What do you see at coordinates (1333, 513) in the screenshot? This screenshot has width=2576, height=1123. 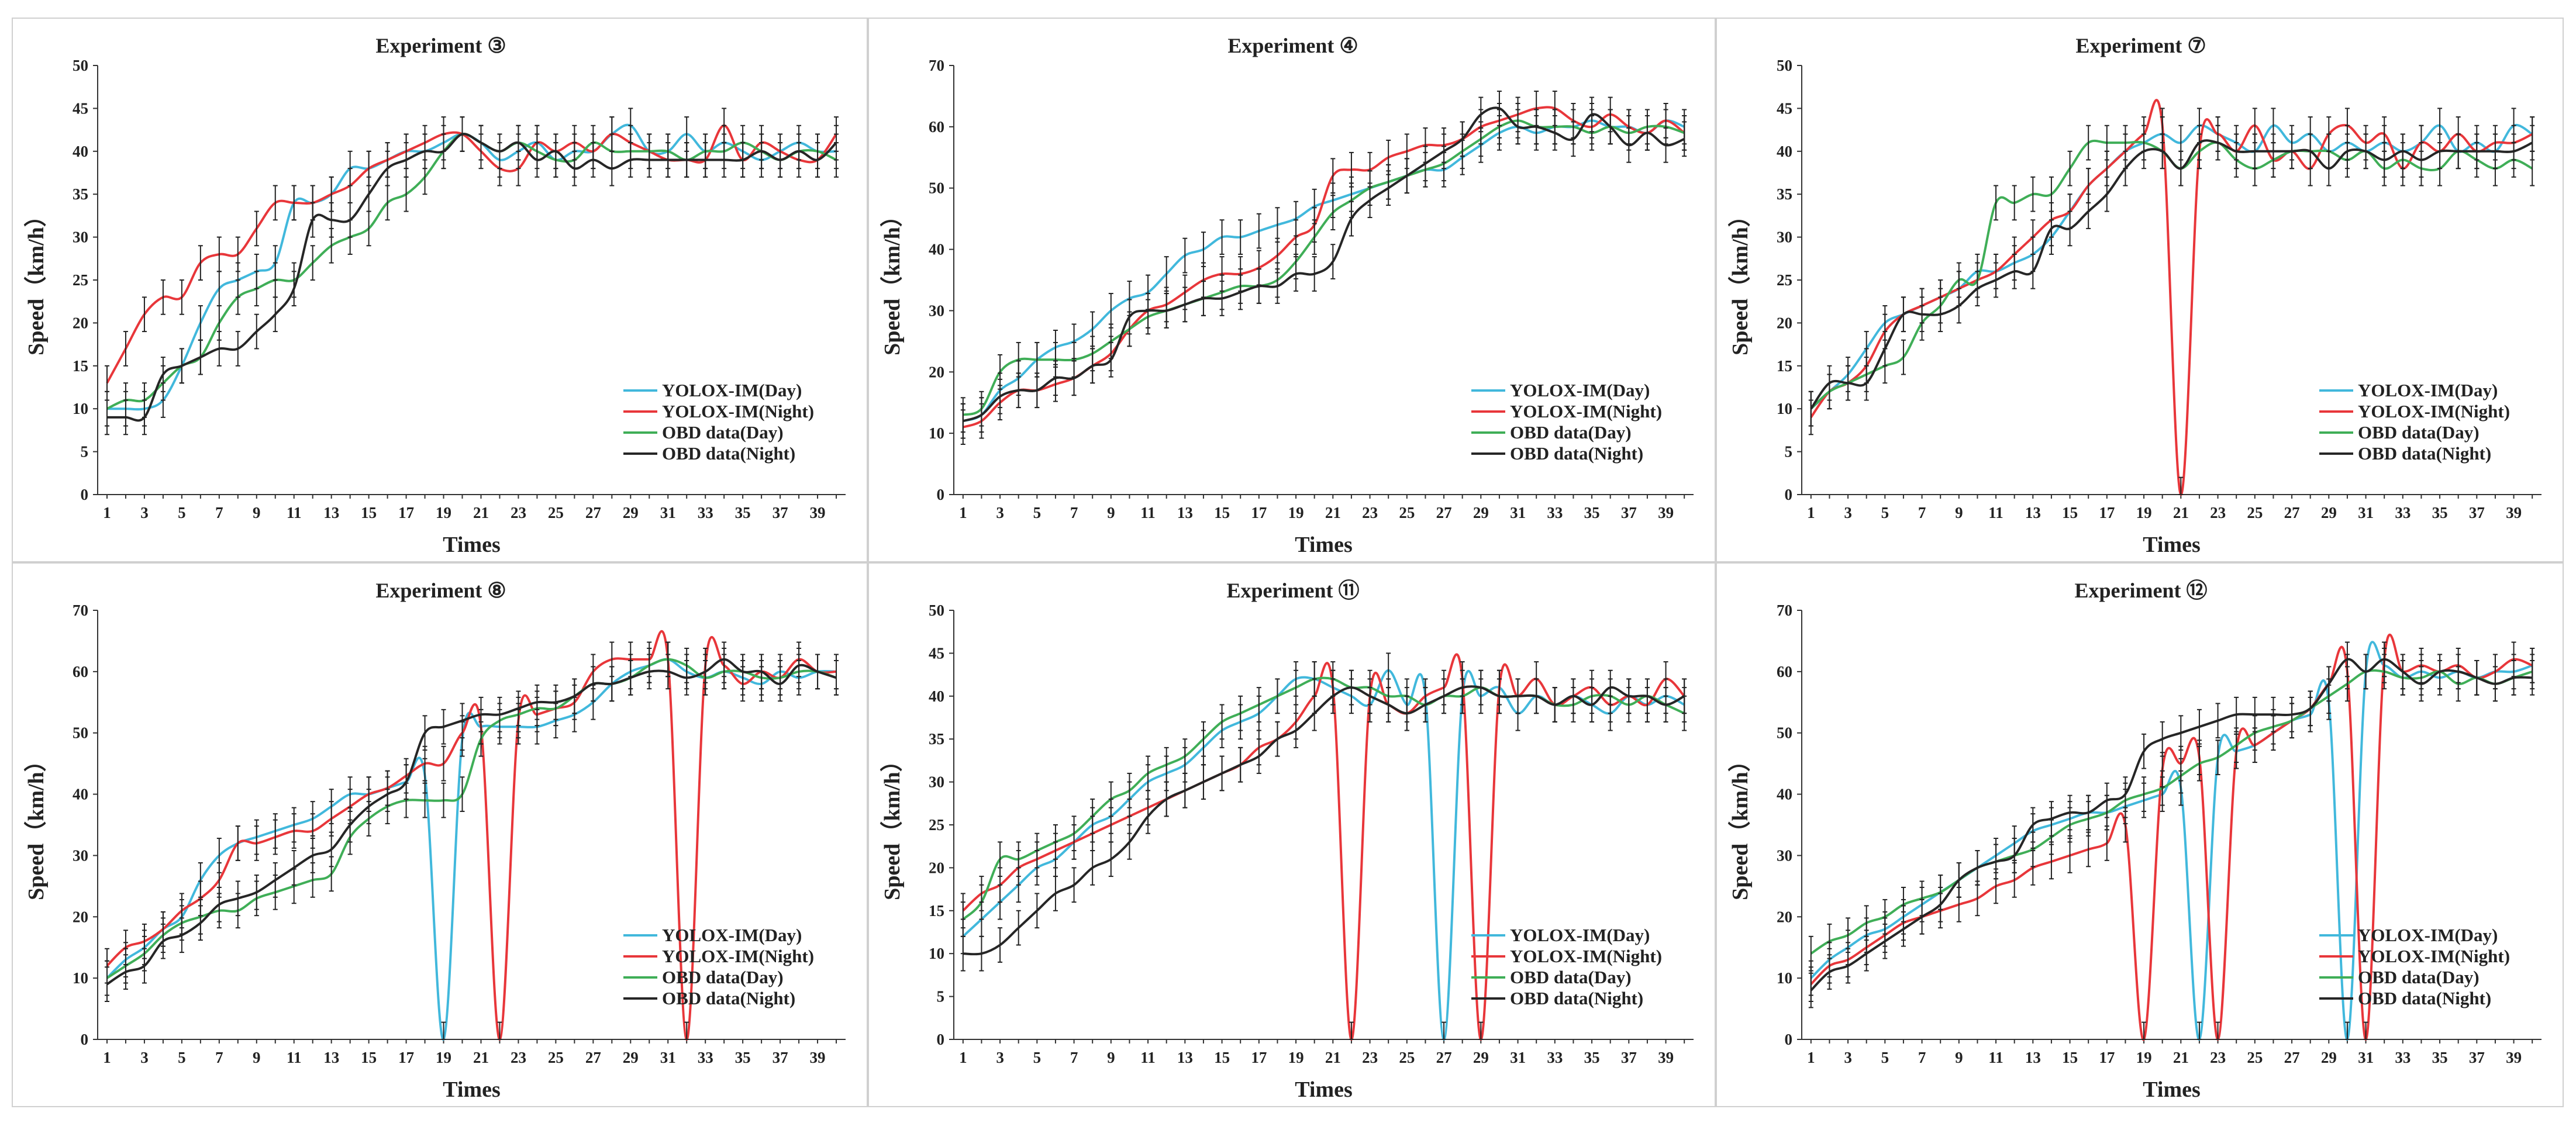 I see `x-tick-label: 21` at bounding box center [1333, 513].